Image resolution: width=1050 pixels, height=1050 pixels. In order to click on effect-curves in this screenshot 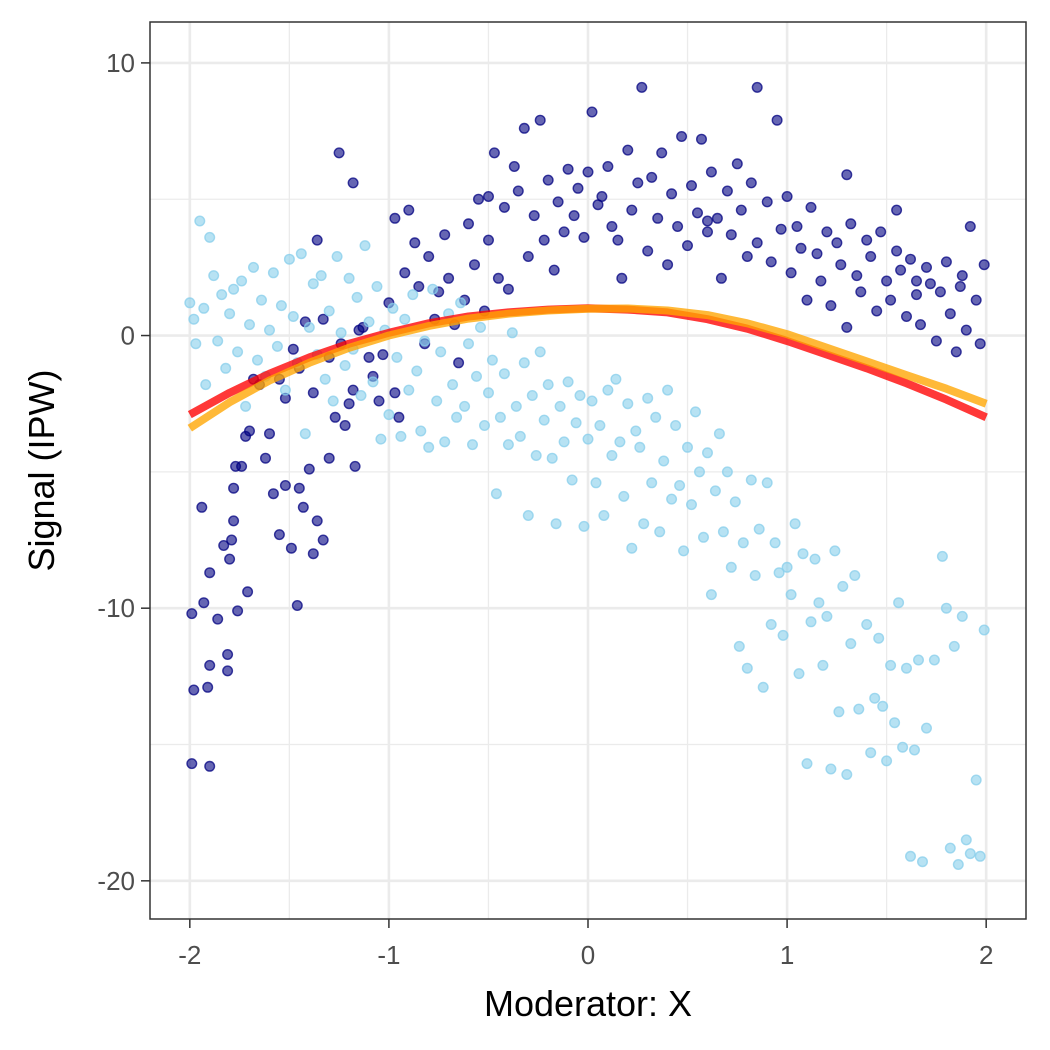, I will do `click(587, 368)`.